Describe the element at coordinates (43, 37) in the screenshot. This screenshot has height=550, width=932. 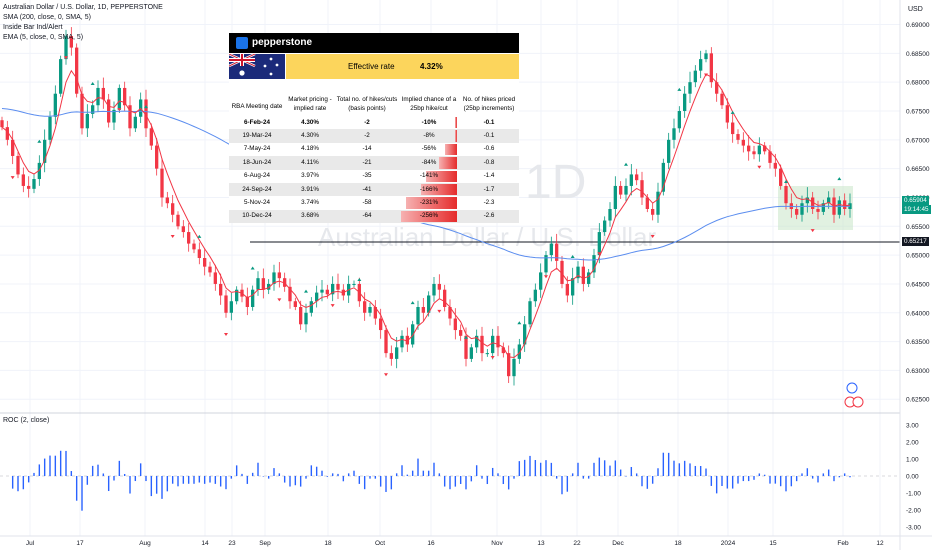
I see `ema-5-legend: EMA (5, close, 0, SMA, 5)` at that location.